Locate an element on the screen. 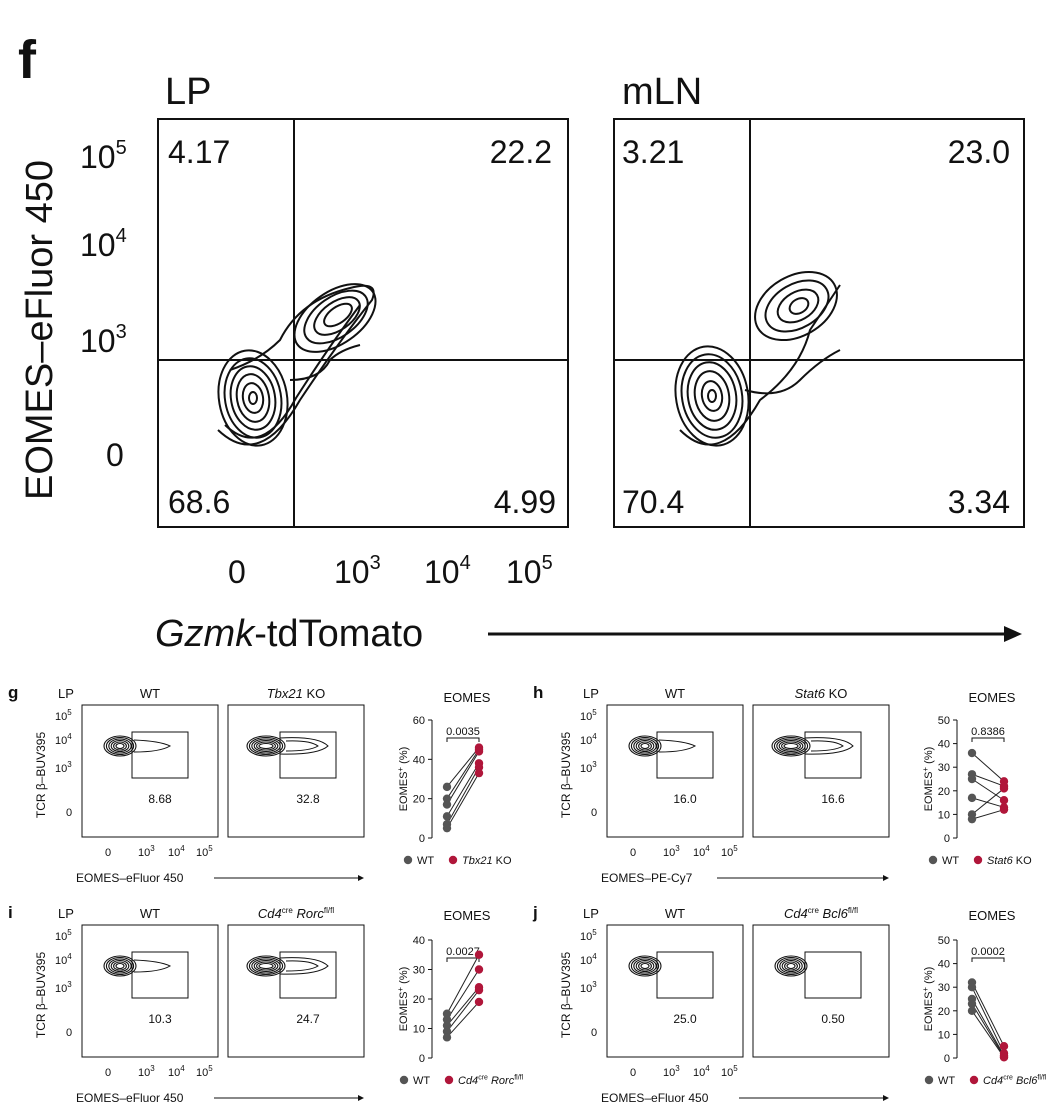 The height and width of the screenshot is (1110, 1047). stat-y-tick-label: 40 is located at coordinates (419, 941).